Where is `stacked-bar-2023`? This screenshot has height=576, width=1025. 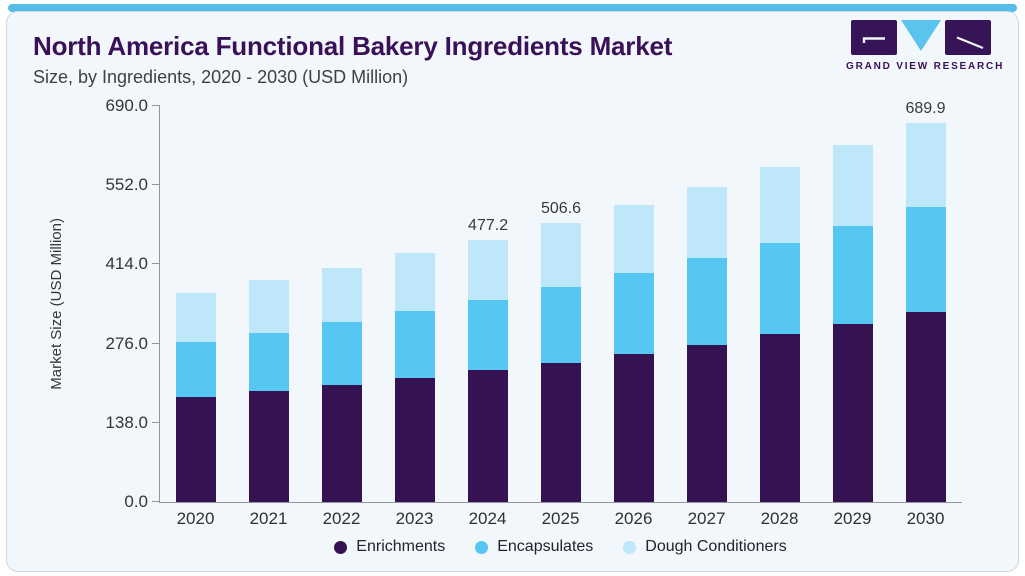 stacked-bar-2023 is located at coordinates (415, 377).